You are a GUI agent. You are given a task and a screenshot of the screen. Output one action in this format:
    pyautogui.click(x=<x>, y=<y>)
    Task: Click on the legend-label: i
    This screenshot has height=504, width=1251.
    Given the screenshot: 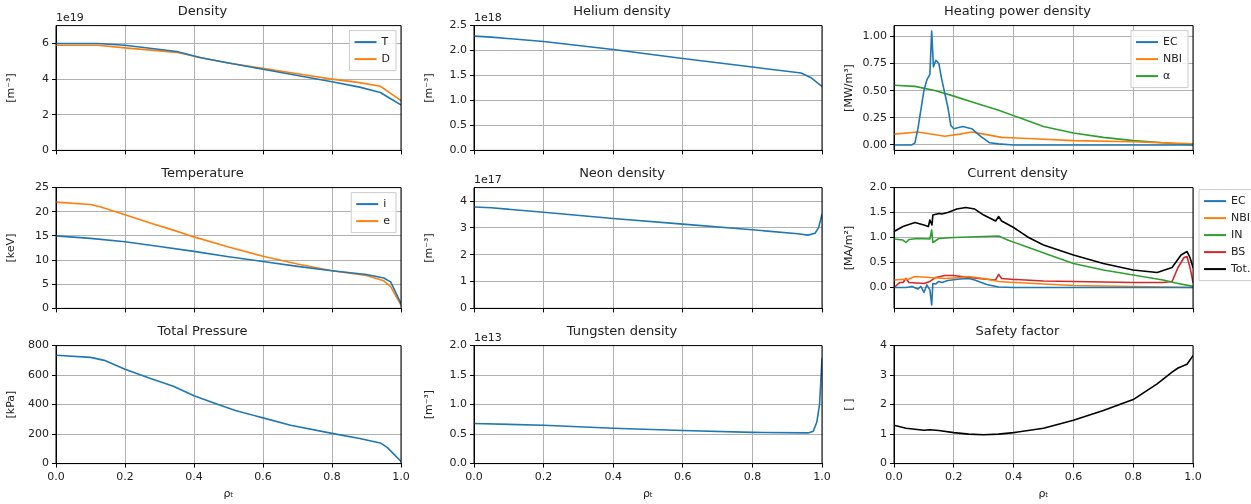 What is the action you would take?
    pyautogui.click(x=385, y=203)
    